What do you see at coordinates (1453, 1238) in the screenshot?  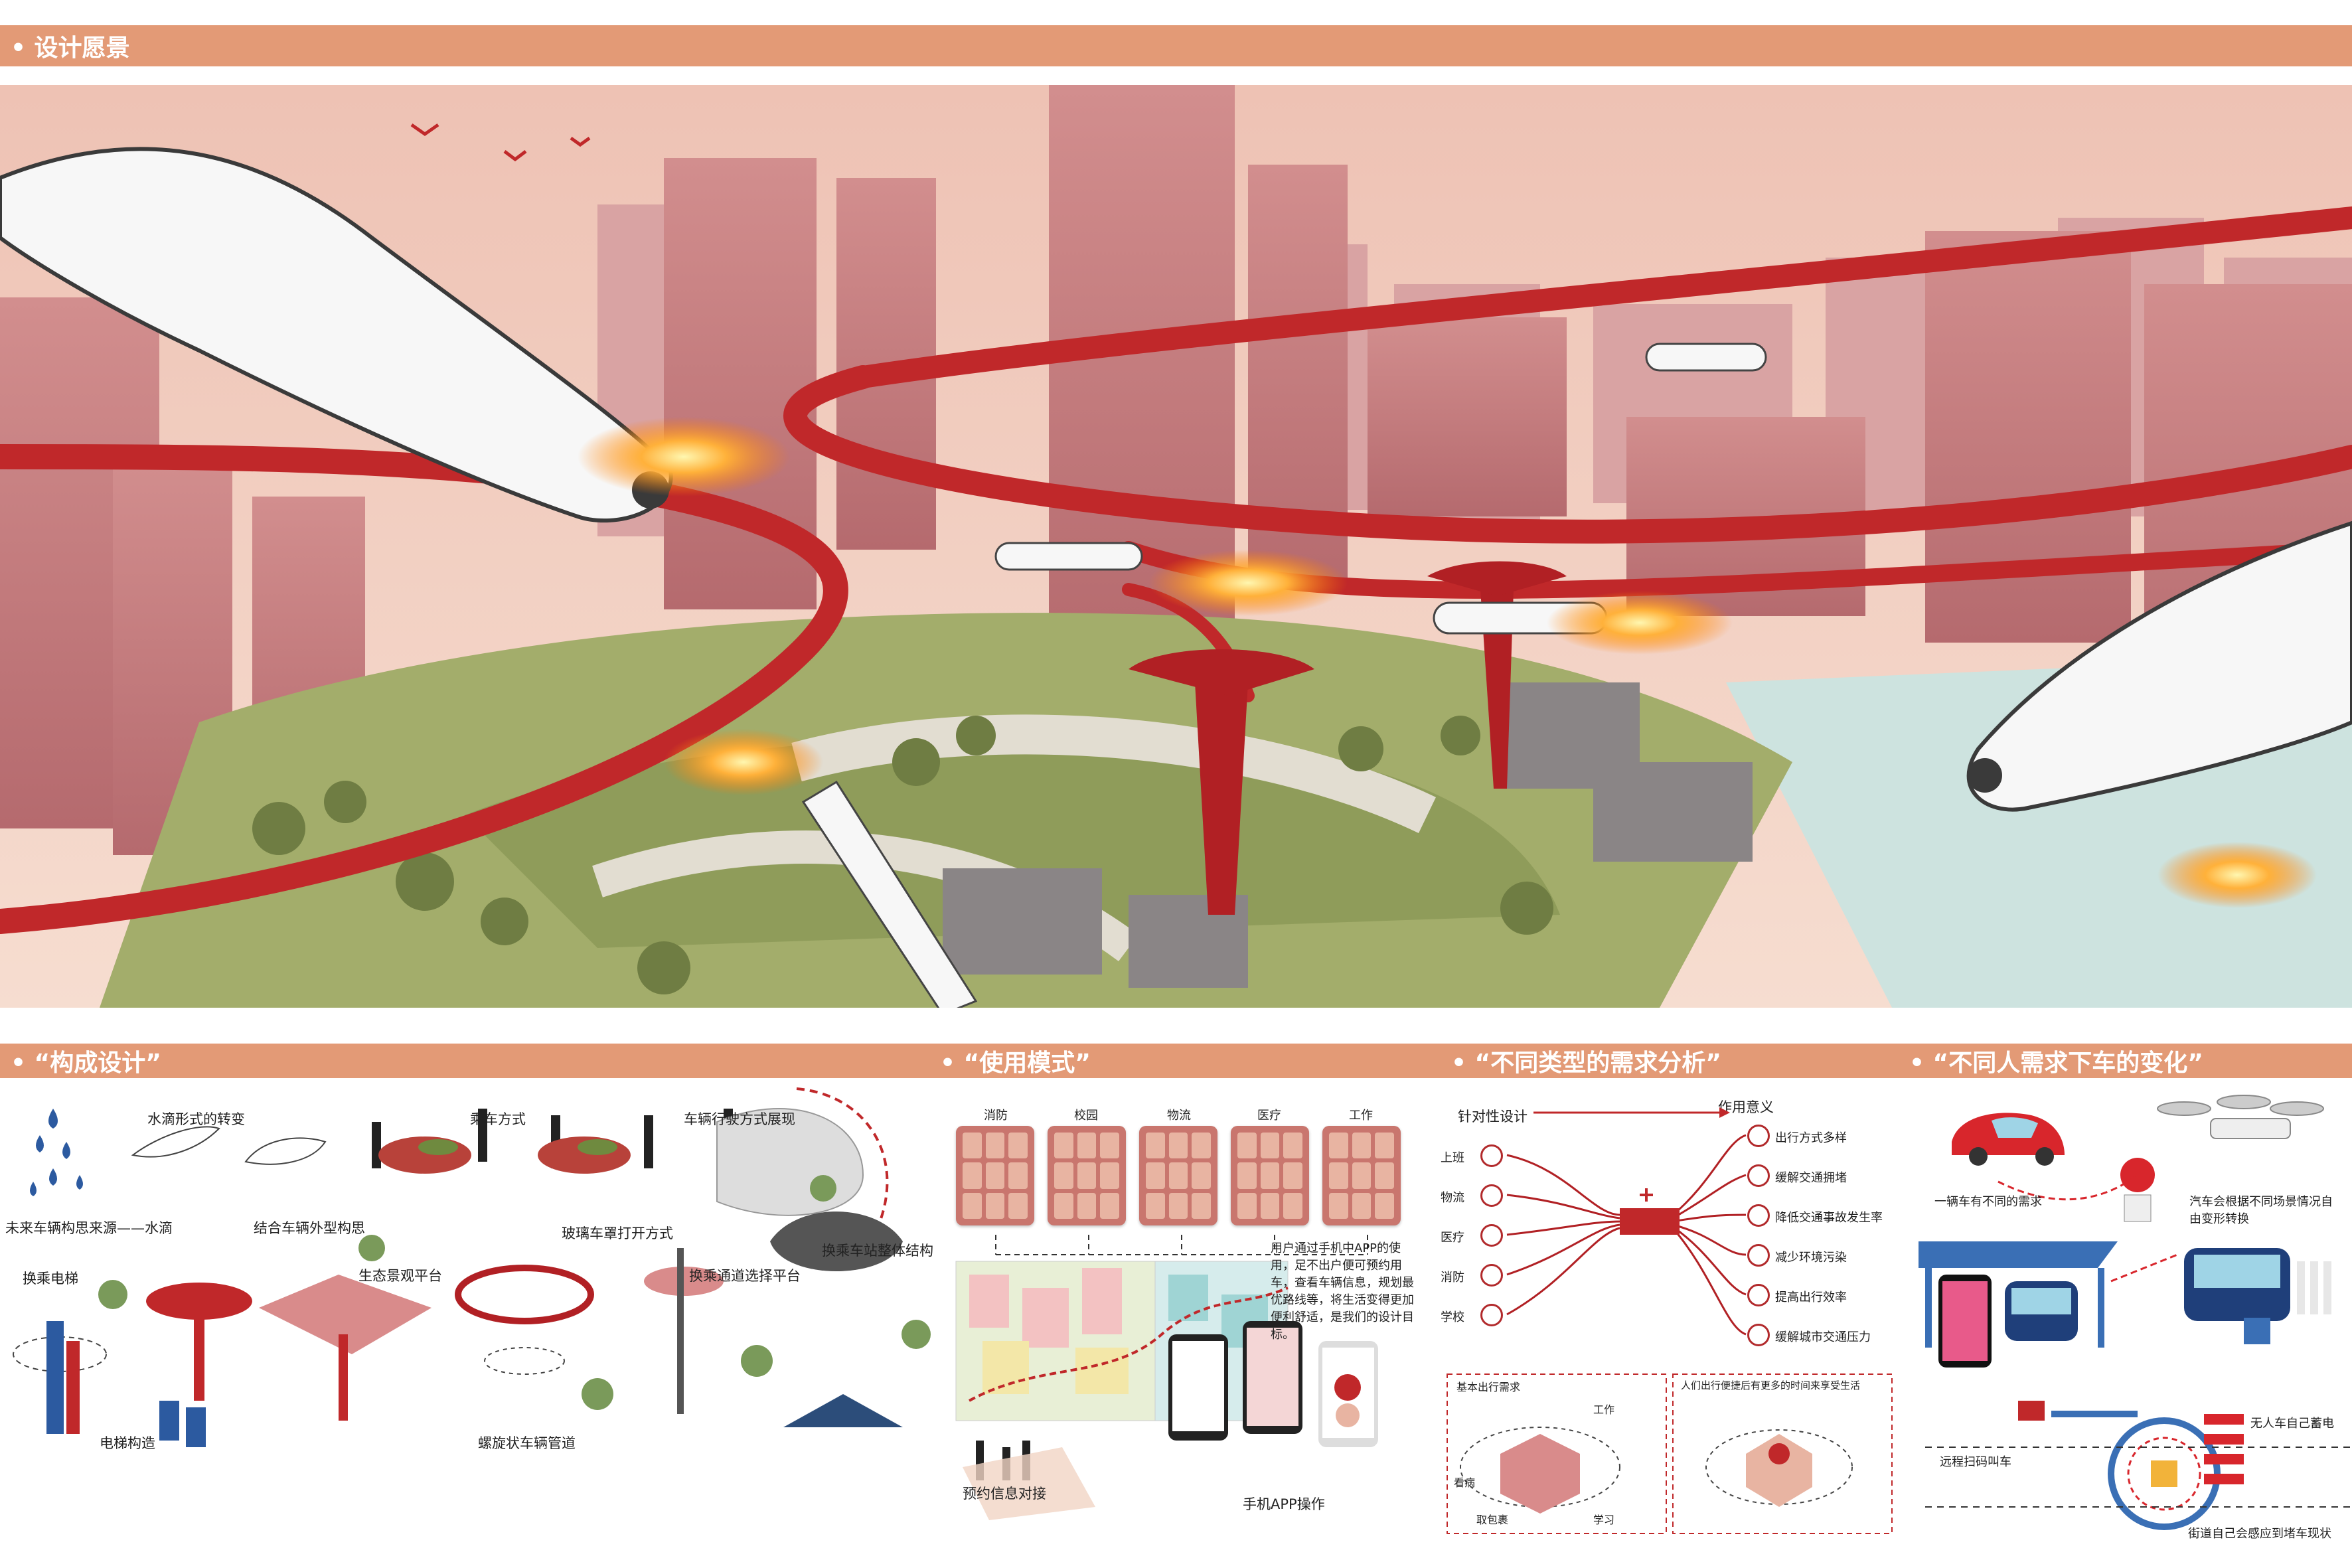 I see `demand-left-item: 医疗` at bounding box center [1453, 1238].